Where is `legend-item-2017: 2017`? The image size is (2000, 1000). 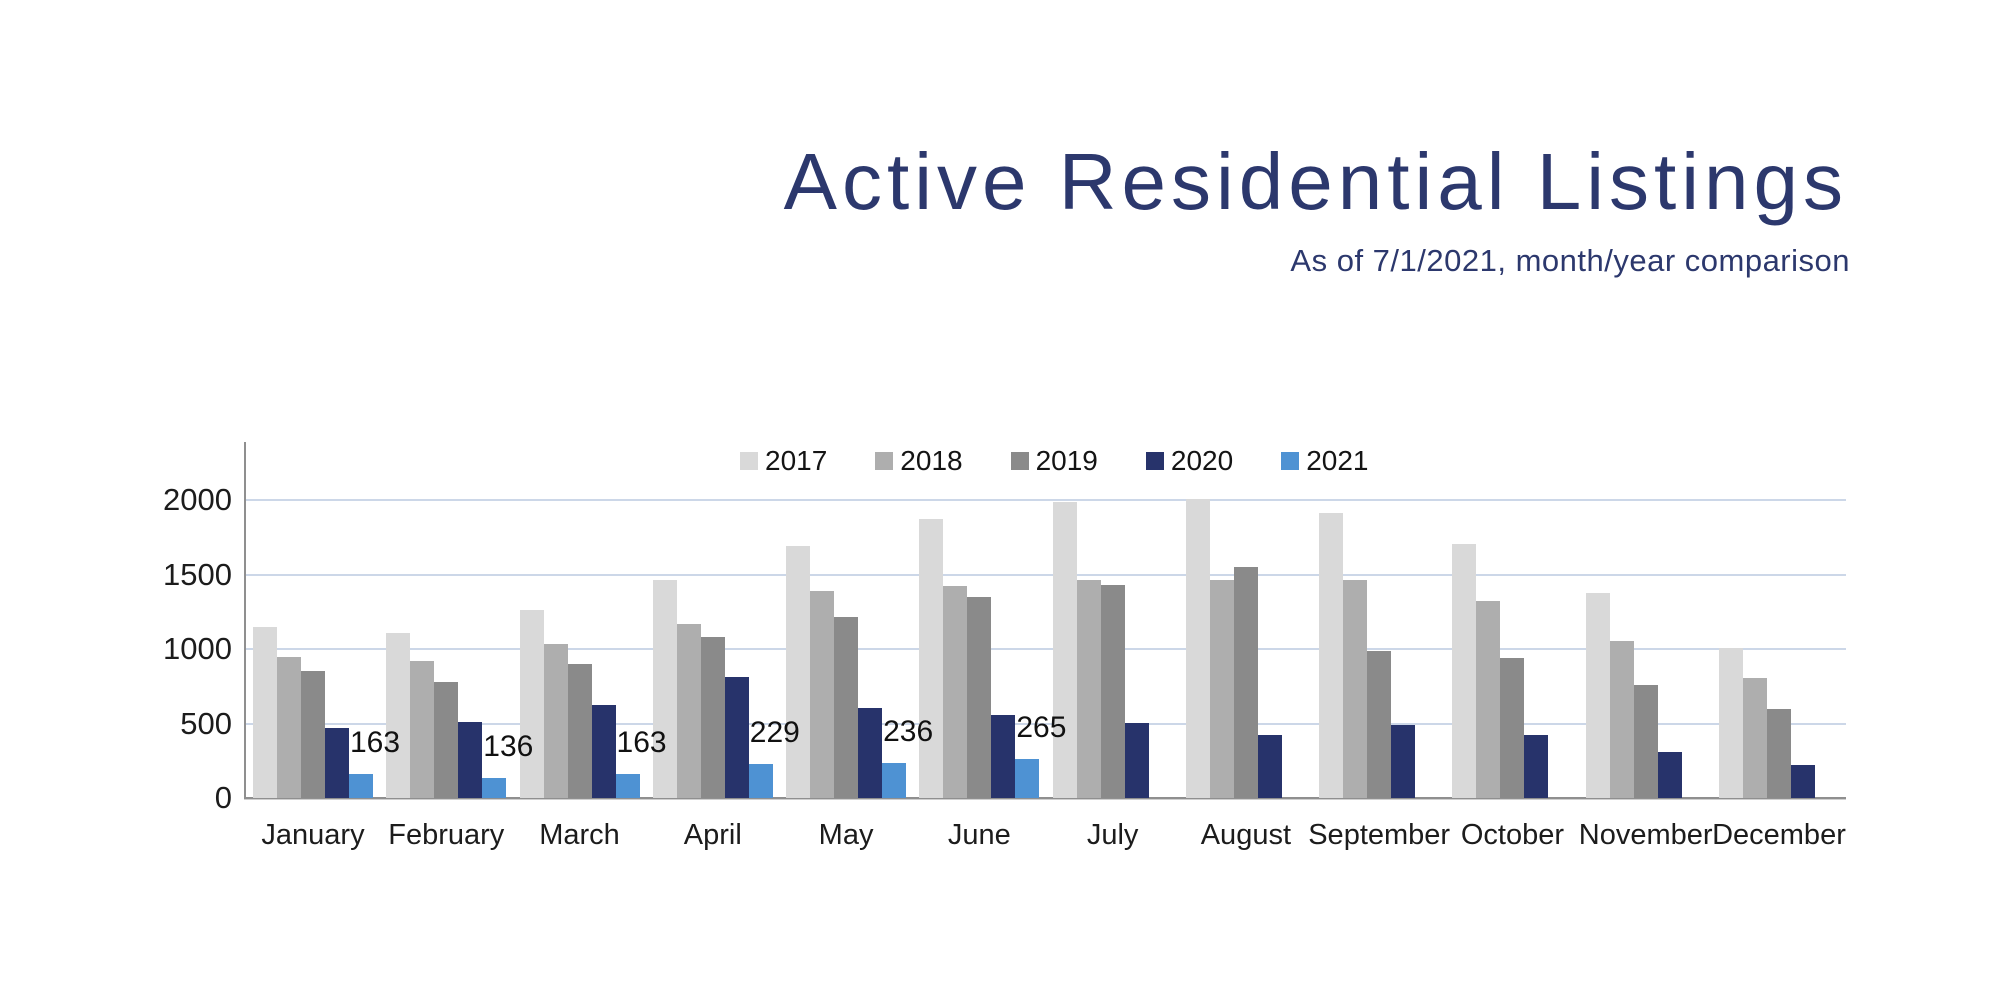 legend-item-2017: 2017 is located at coordinates (783, 461).